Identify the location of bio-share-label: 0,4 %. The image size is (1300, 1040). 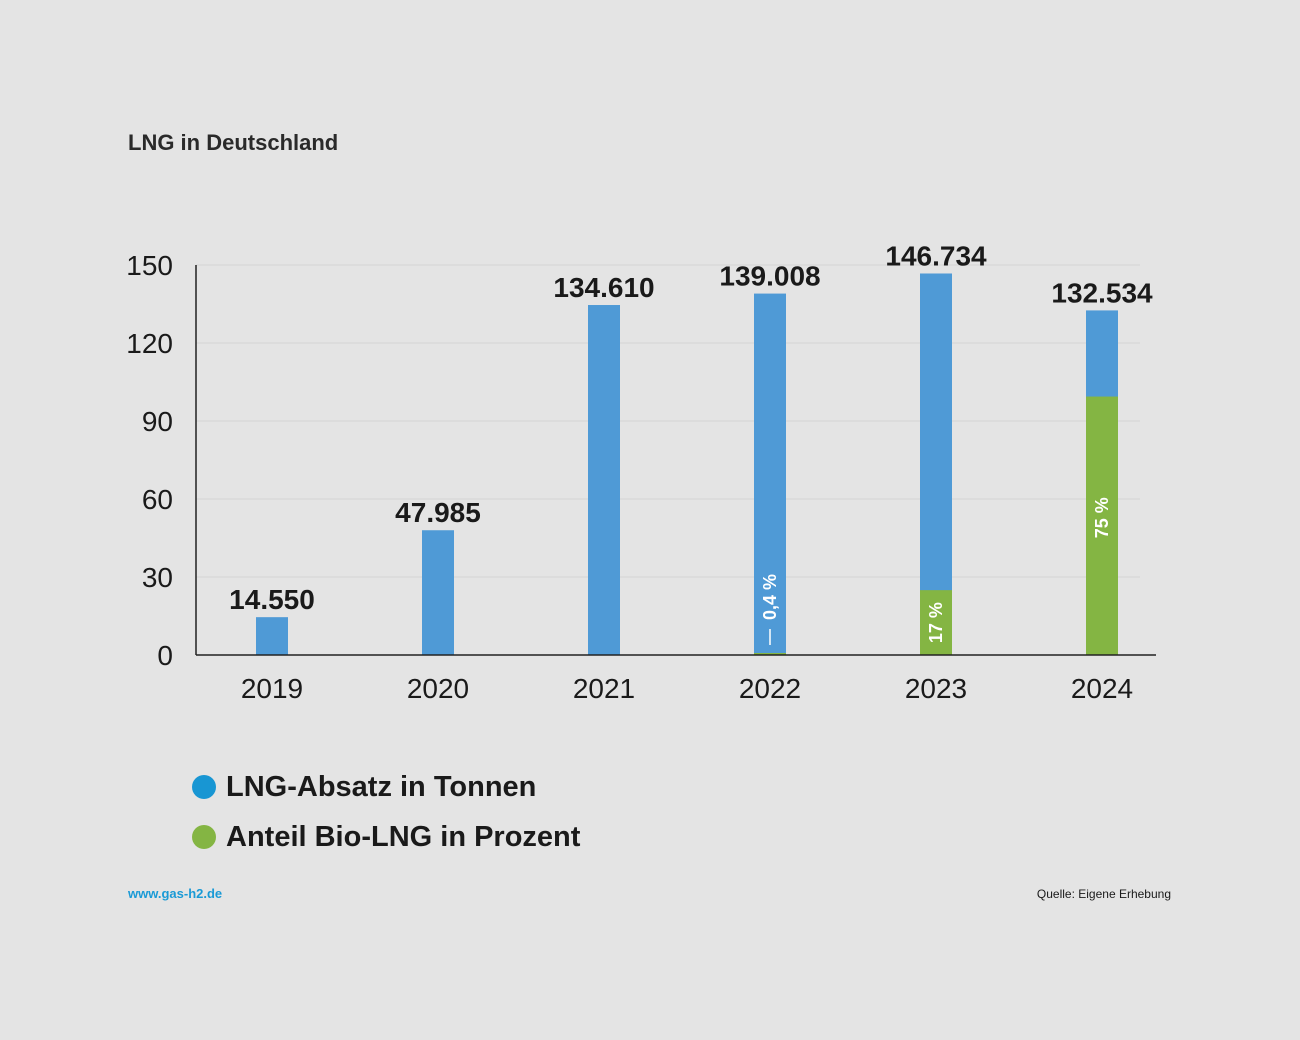
(770, 597).